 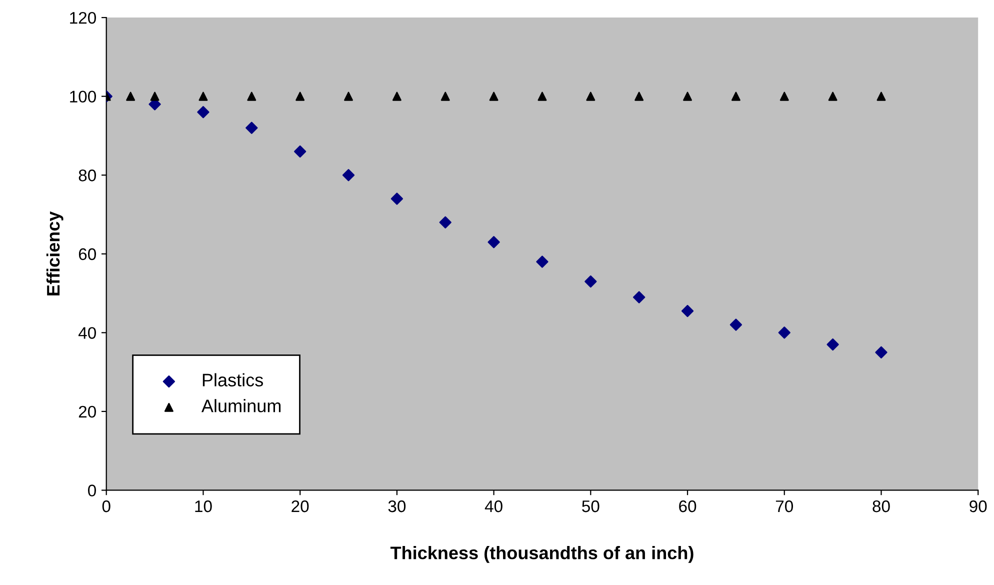 I want to click on y-tick-label: 0, so click(x=92, y=490).